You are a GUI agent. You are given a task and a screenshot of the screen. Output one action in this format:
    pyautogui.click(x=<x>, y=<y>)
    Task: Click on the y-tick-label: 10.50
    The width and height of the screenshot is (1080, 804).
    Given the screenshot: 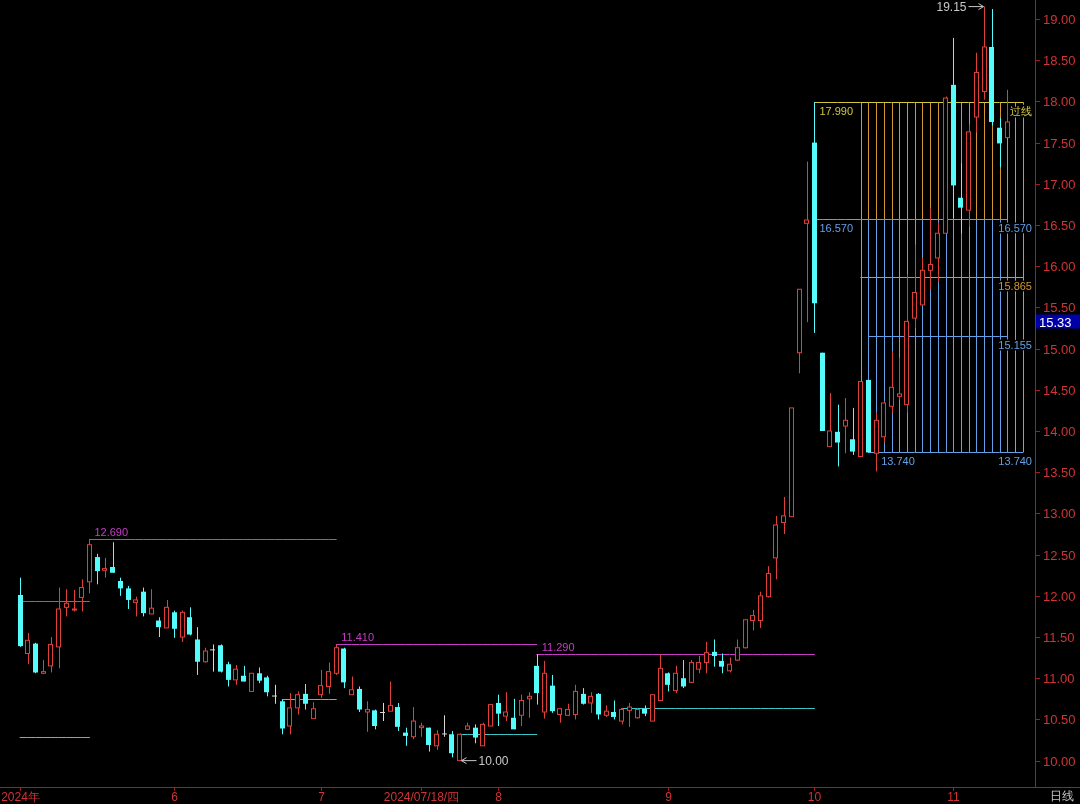 What is the action you would take?
    pyautogui.click(x=1059, y=719)
    